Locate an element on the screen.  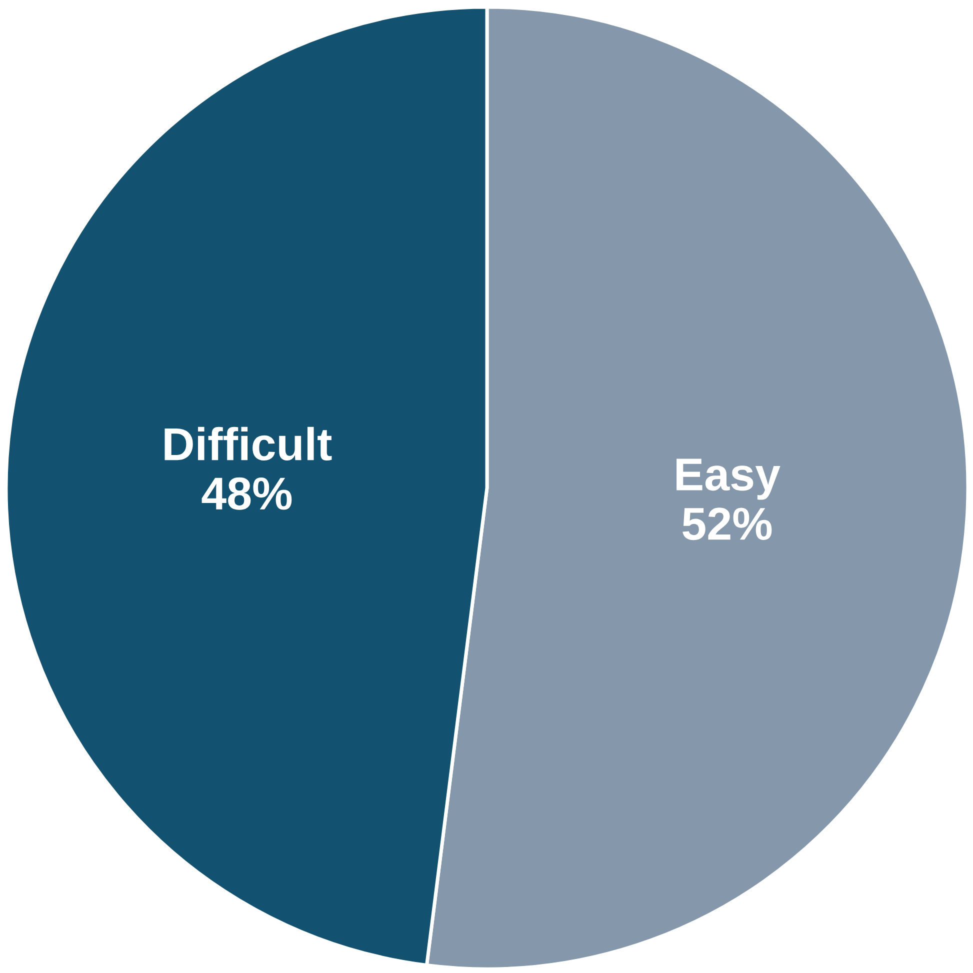
slice-label: Easy is located at coordinates (728, 479).